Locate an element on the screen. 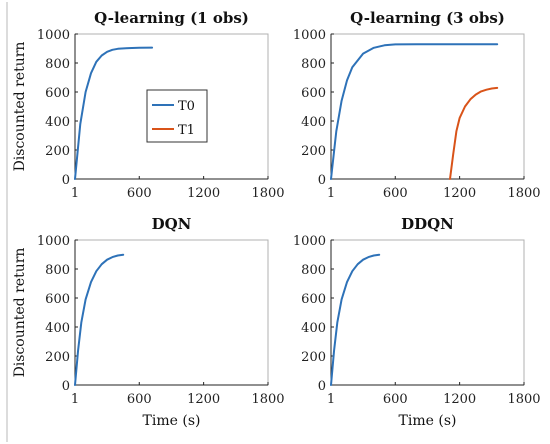 This screenshot has height=444, width=550. chart-title: Q-learning (3 obs) is located at coordinates (427, 18).